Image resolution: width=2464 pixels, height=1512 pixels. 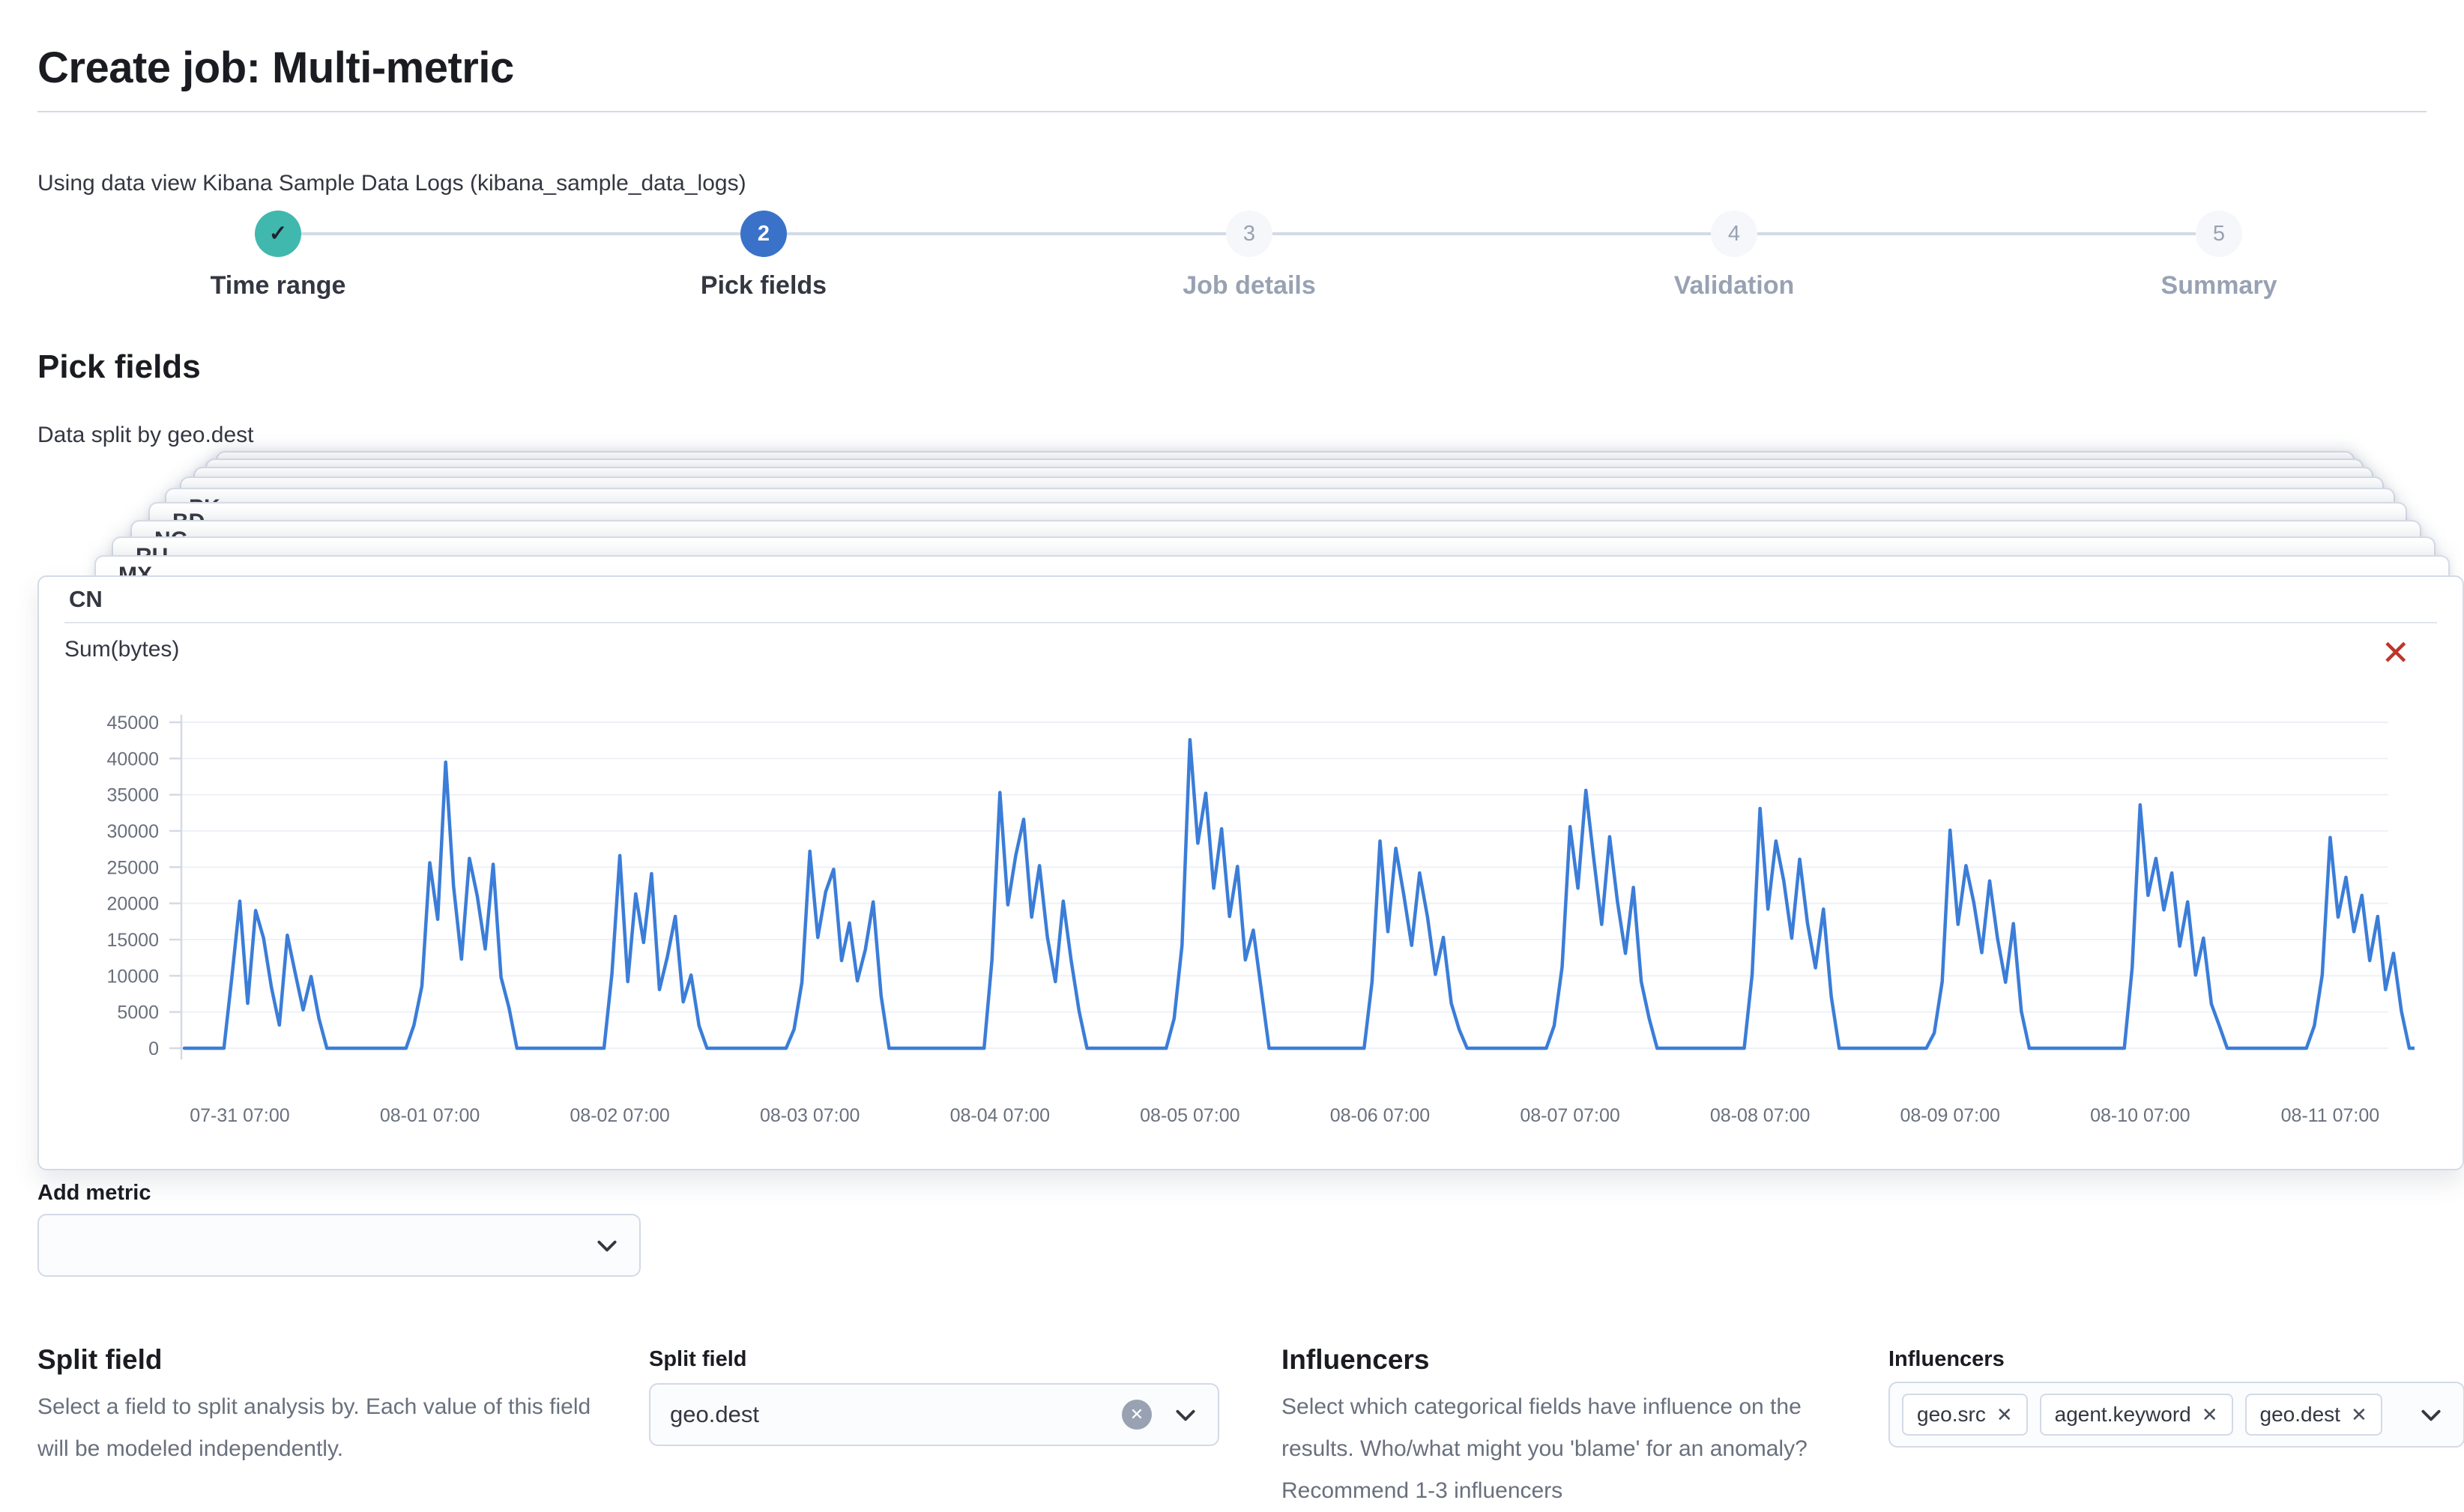 What do you see at coordinates (1734, 234) in the screenshot?
I see `step-4-validation: 4` at bounding box center [1734, 234].